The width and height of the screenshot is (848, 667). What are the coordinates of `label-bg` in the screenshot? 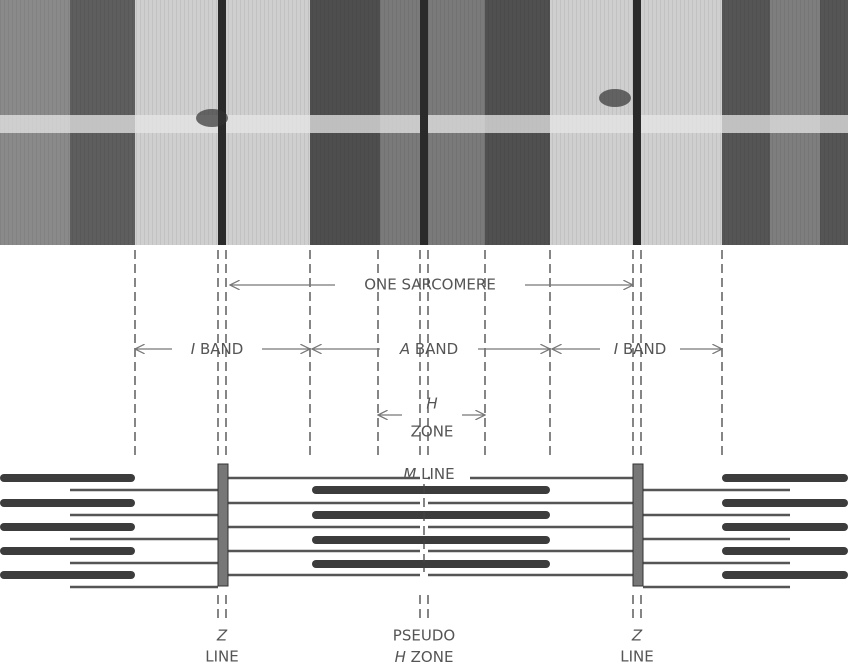 It's located at (450, 474).